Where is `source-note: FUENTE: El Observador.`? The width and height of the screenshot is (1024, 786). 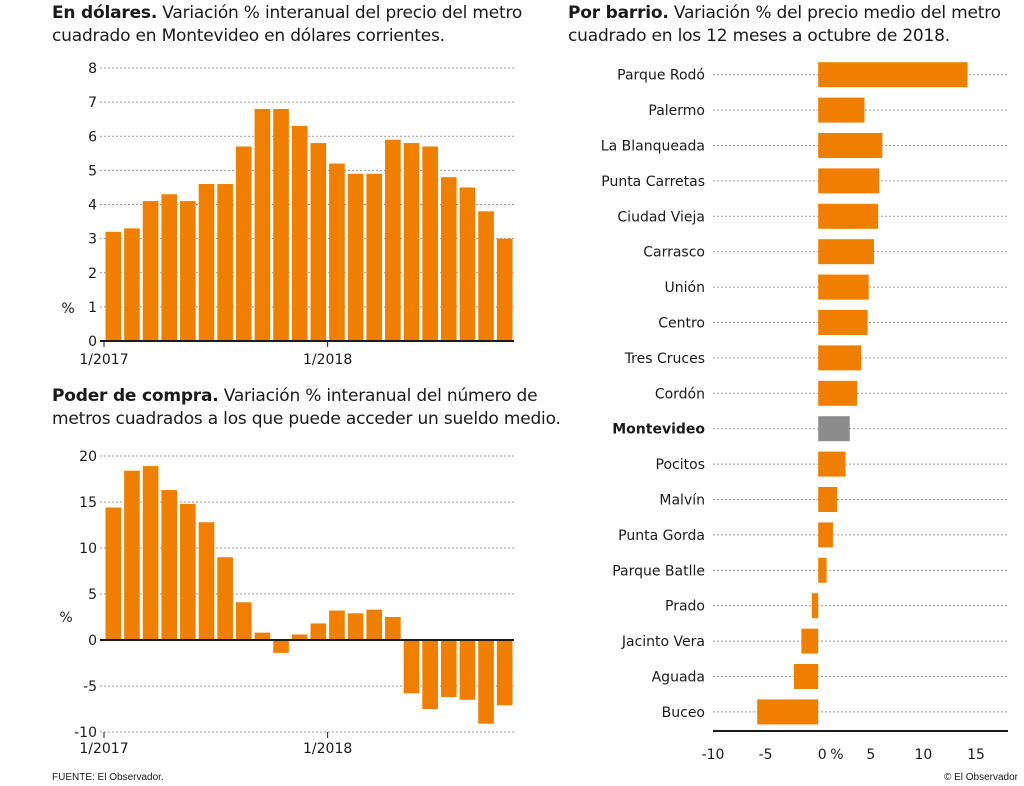
source-note: FUENTE: El Observador. is located at coordinates (108, 777).